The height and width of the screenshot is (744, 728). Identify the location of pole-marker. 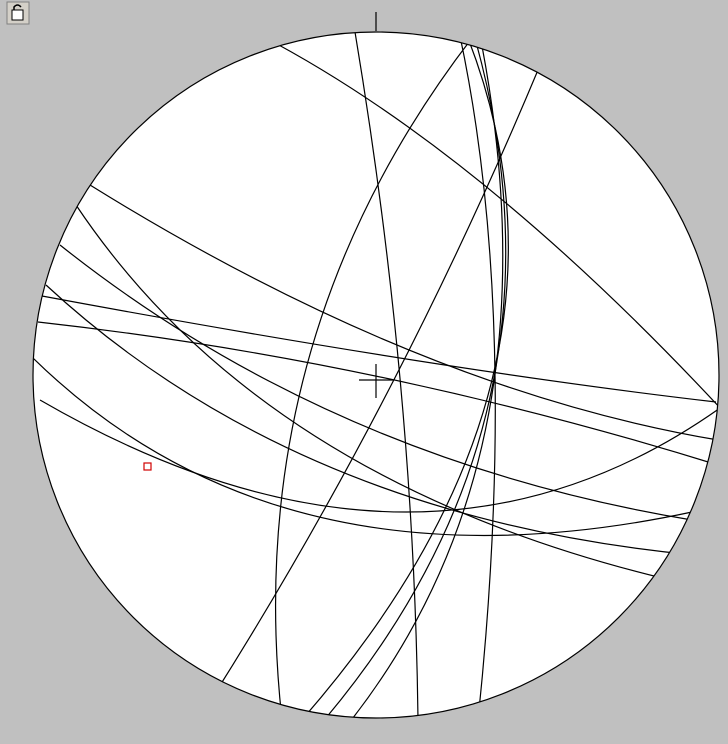
(147, 466).